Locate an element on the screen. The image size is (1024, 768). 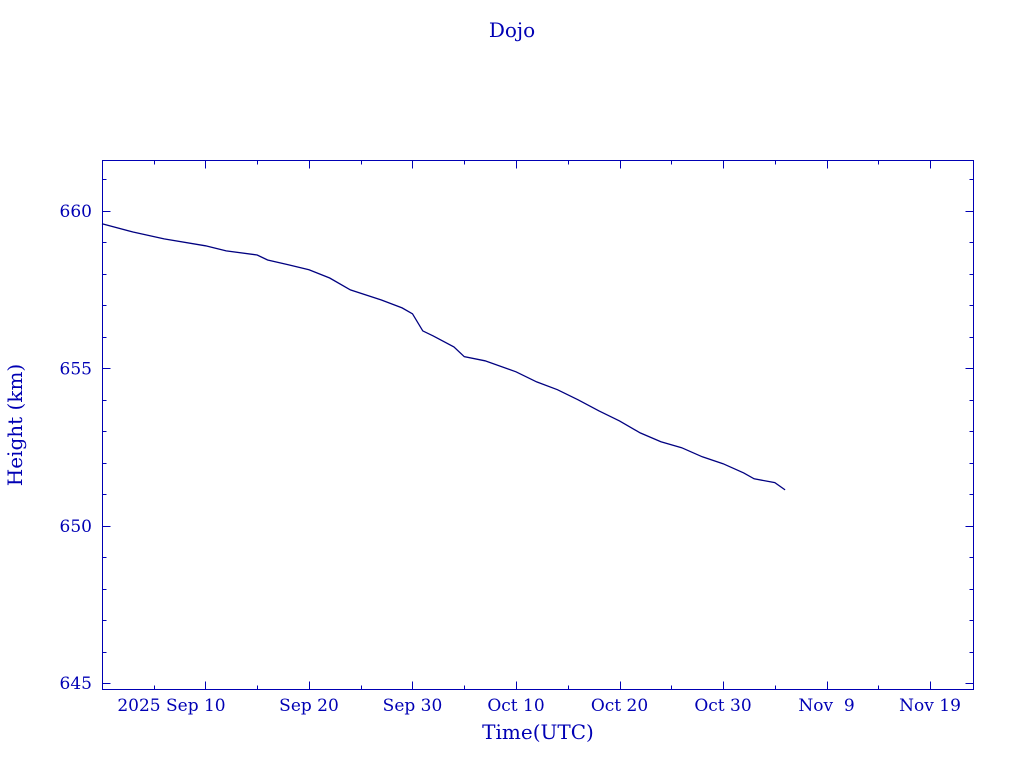
y-axis-label: Height (km) is located at coordinates (15, 425).